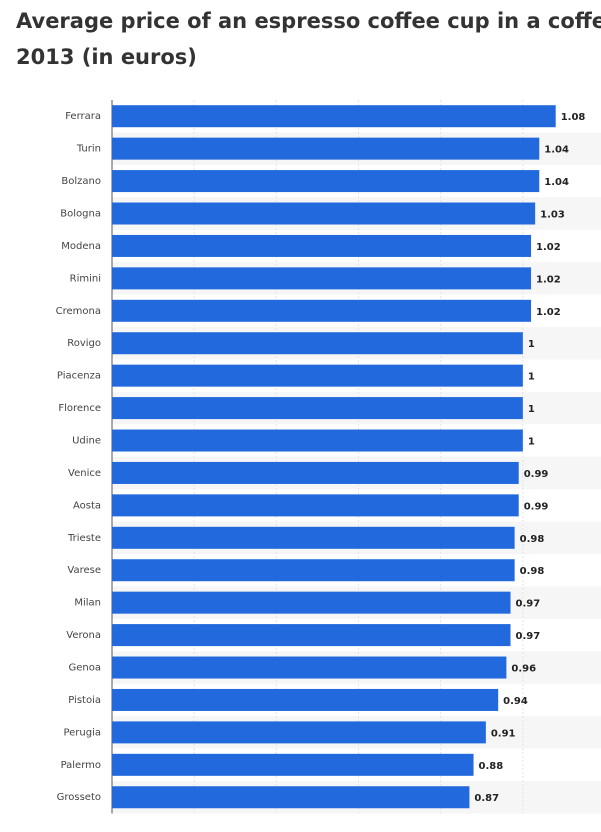 The image size is (601, 832). What do you see at coordinates (523, 669) in the screenshot?
I see `value-label: 0.96` at bounding box center [523, 669].